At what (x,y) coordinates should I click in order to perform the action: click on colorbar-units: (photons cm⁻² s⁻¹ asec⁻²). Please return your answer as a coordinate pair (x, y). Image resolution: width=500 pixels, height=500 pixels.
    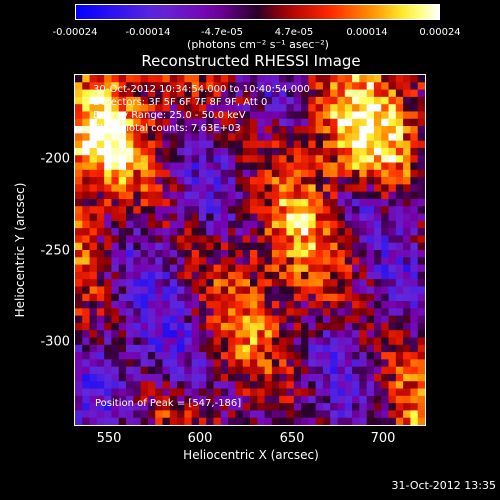
    Looking at the image, I should click on (258, 44).